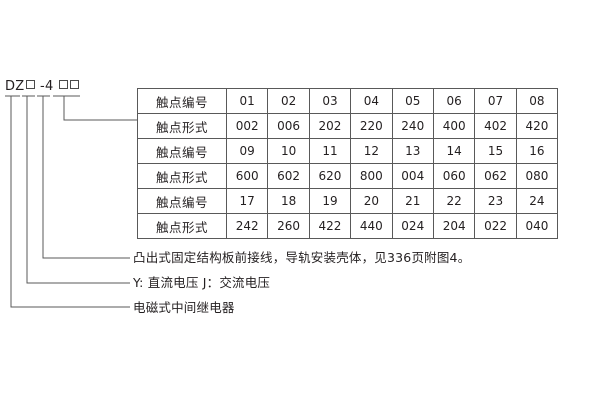 The width and height of the screenshot is (600, 400). What do you see at coordinates (412, 126) in the screenshot?
I see `table-cell: 240` at bounding box center [412, 126].